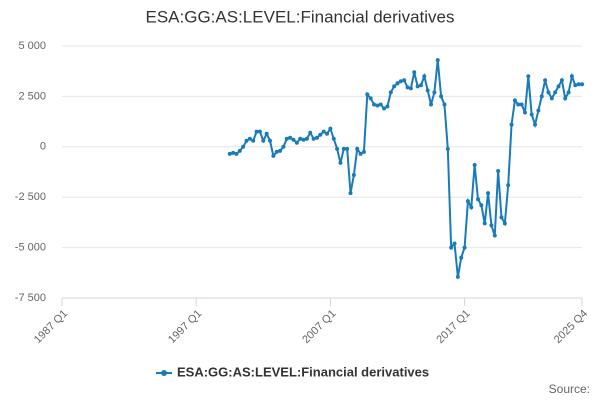 This screenshot has width=600, height=400. What do you see at coordinates (319, 327) in the screenshot?
I see `x-tick-label: 2007 Q1` at bounding box center [319, 327].